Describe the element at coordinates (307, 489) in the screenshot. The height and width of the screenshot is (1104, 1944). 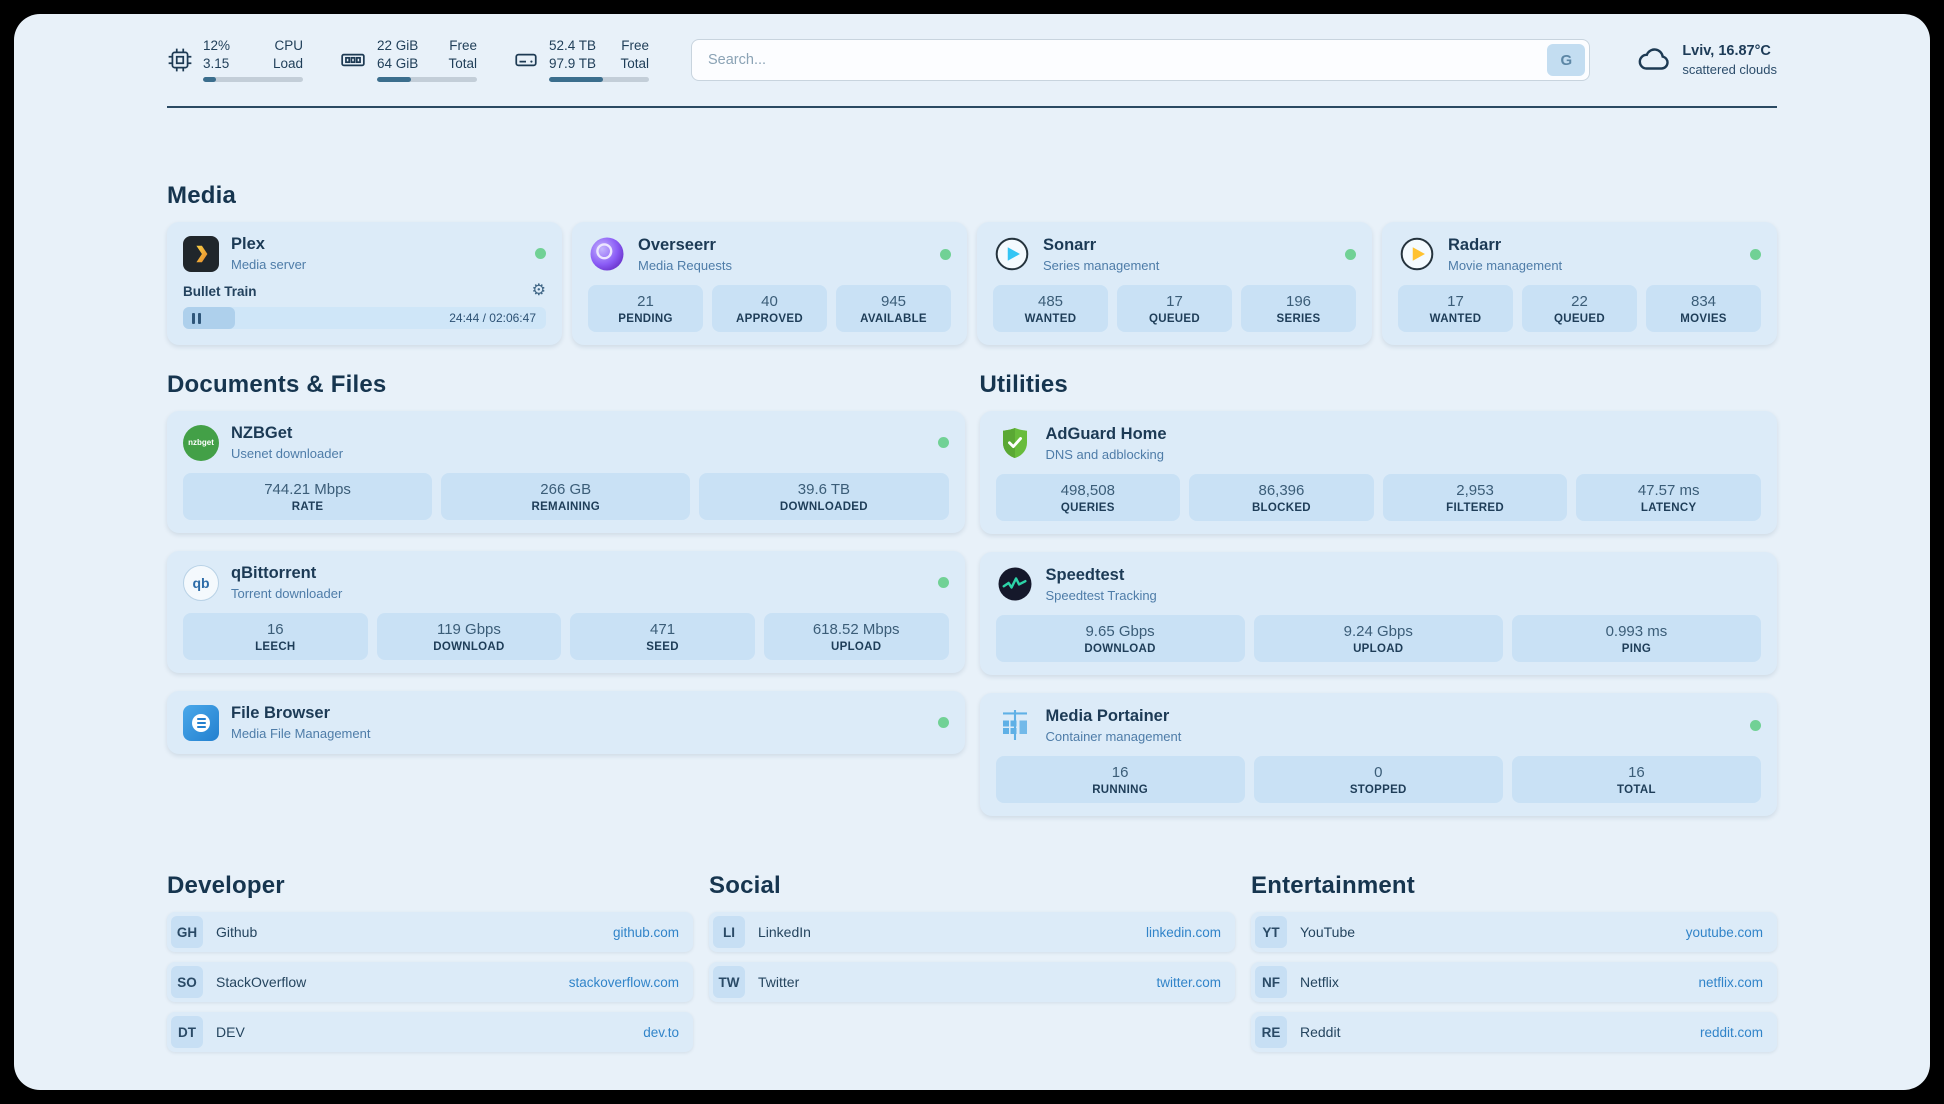
I see `stat-value: 744.21 Mbps` at that location.